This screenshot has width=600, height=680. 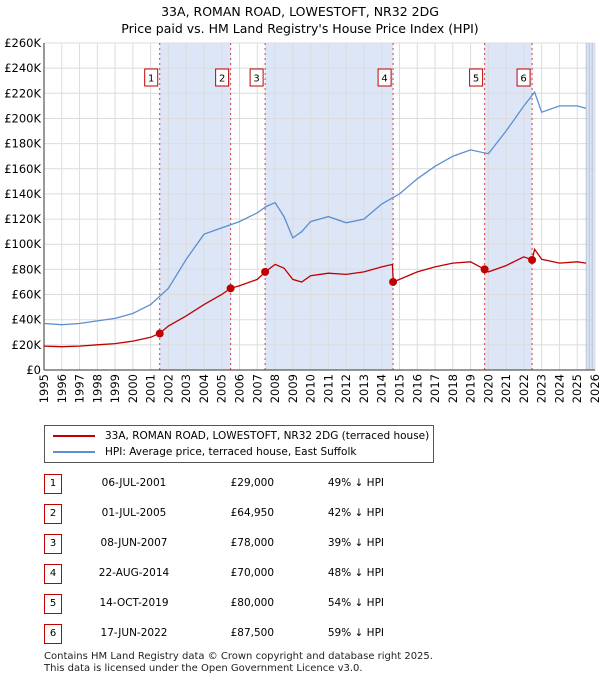 What do you see at coordinates (252, 603) in the screenshot?
I see `sale-price: £80,000` at bounding box center [252, 603].